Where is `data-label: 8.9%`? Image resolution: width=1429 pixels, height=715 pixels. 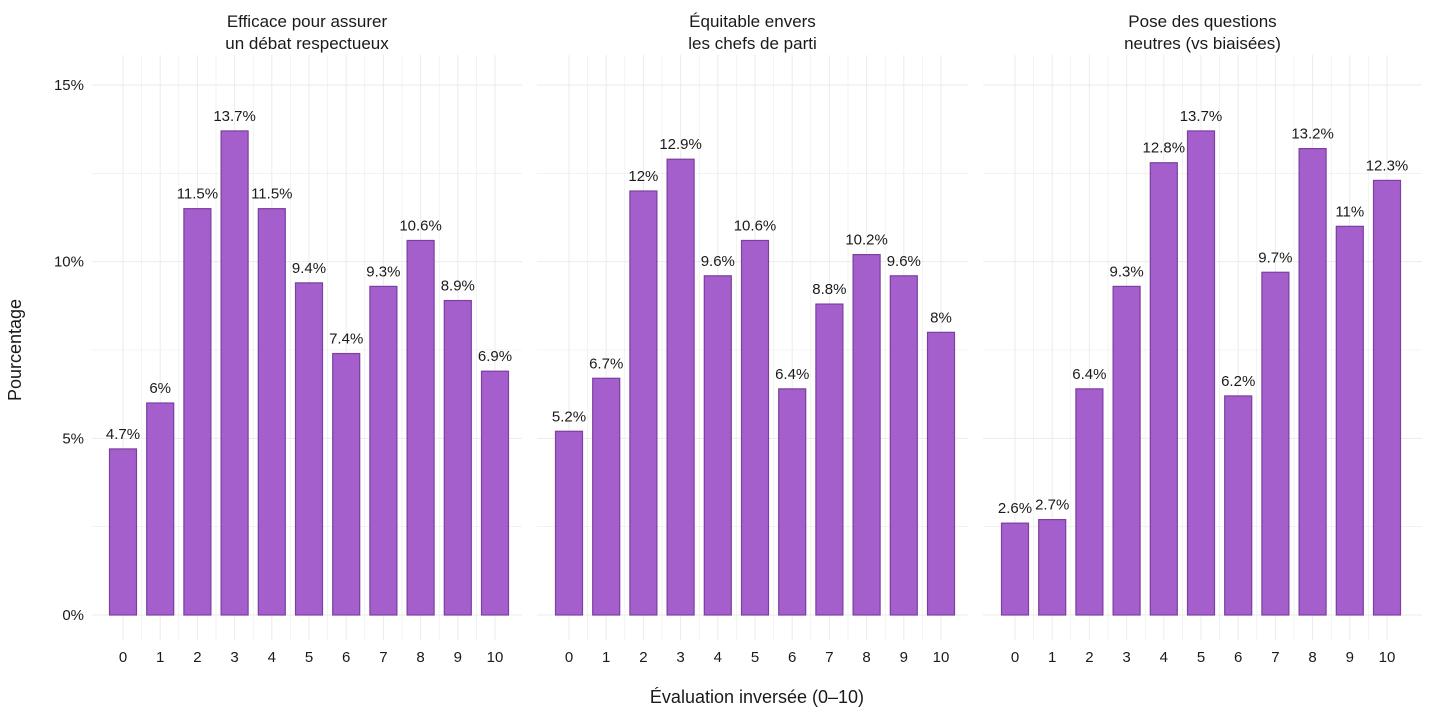
data-label: 8.9% is located at coordinates (458, 286).